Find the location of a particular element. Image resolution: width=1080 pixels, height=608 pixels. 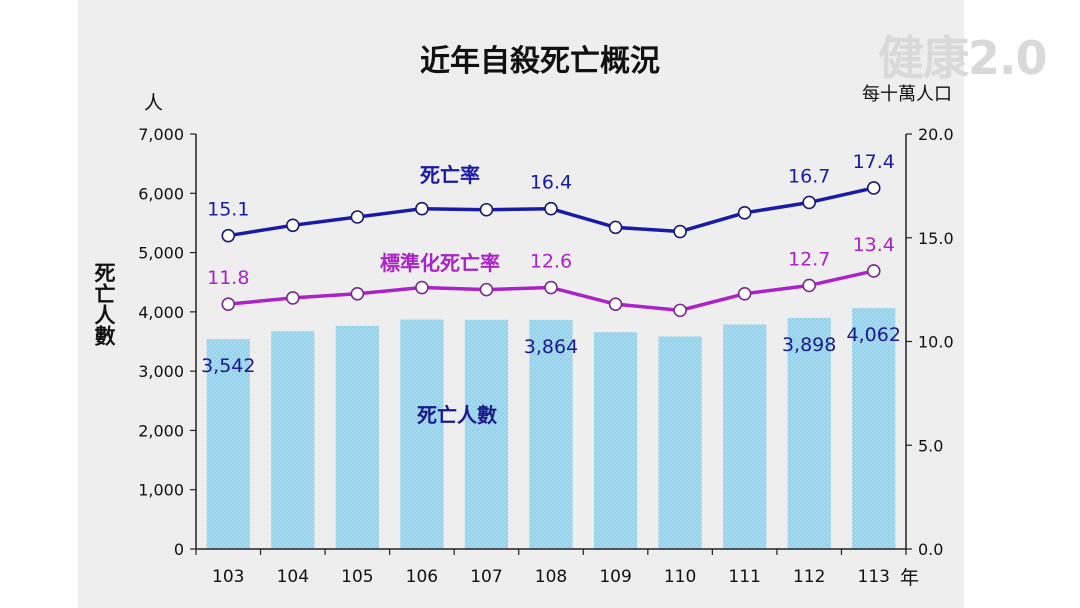

x-tick-label: 111 is located at coordinates (744, 577).